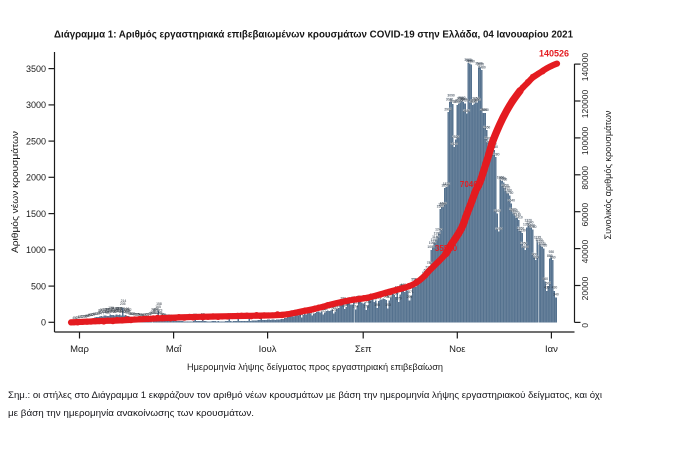 Image resolution: width=679 pixels, height=449 pixels. I want to click on svg-text: 95, so click(102, 310).